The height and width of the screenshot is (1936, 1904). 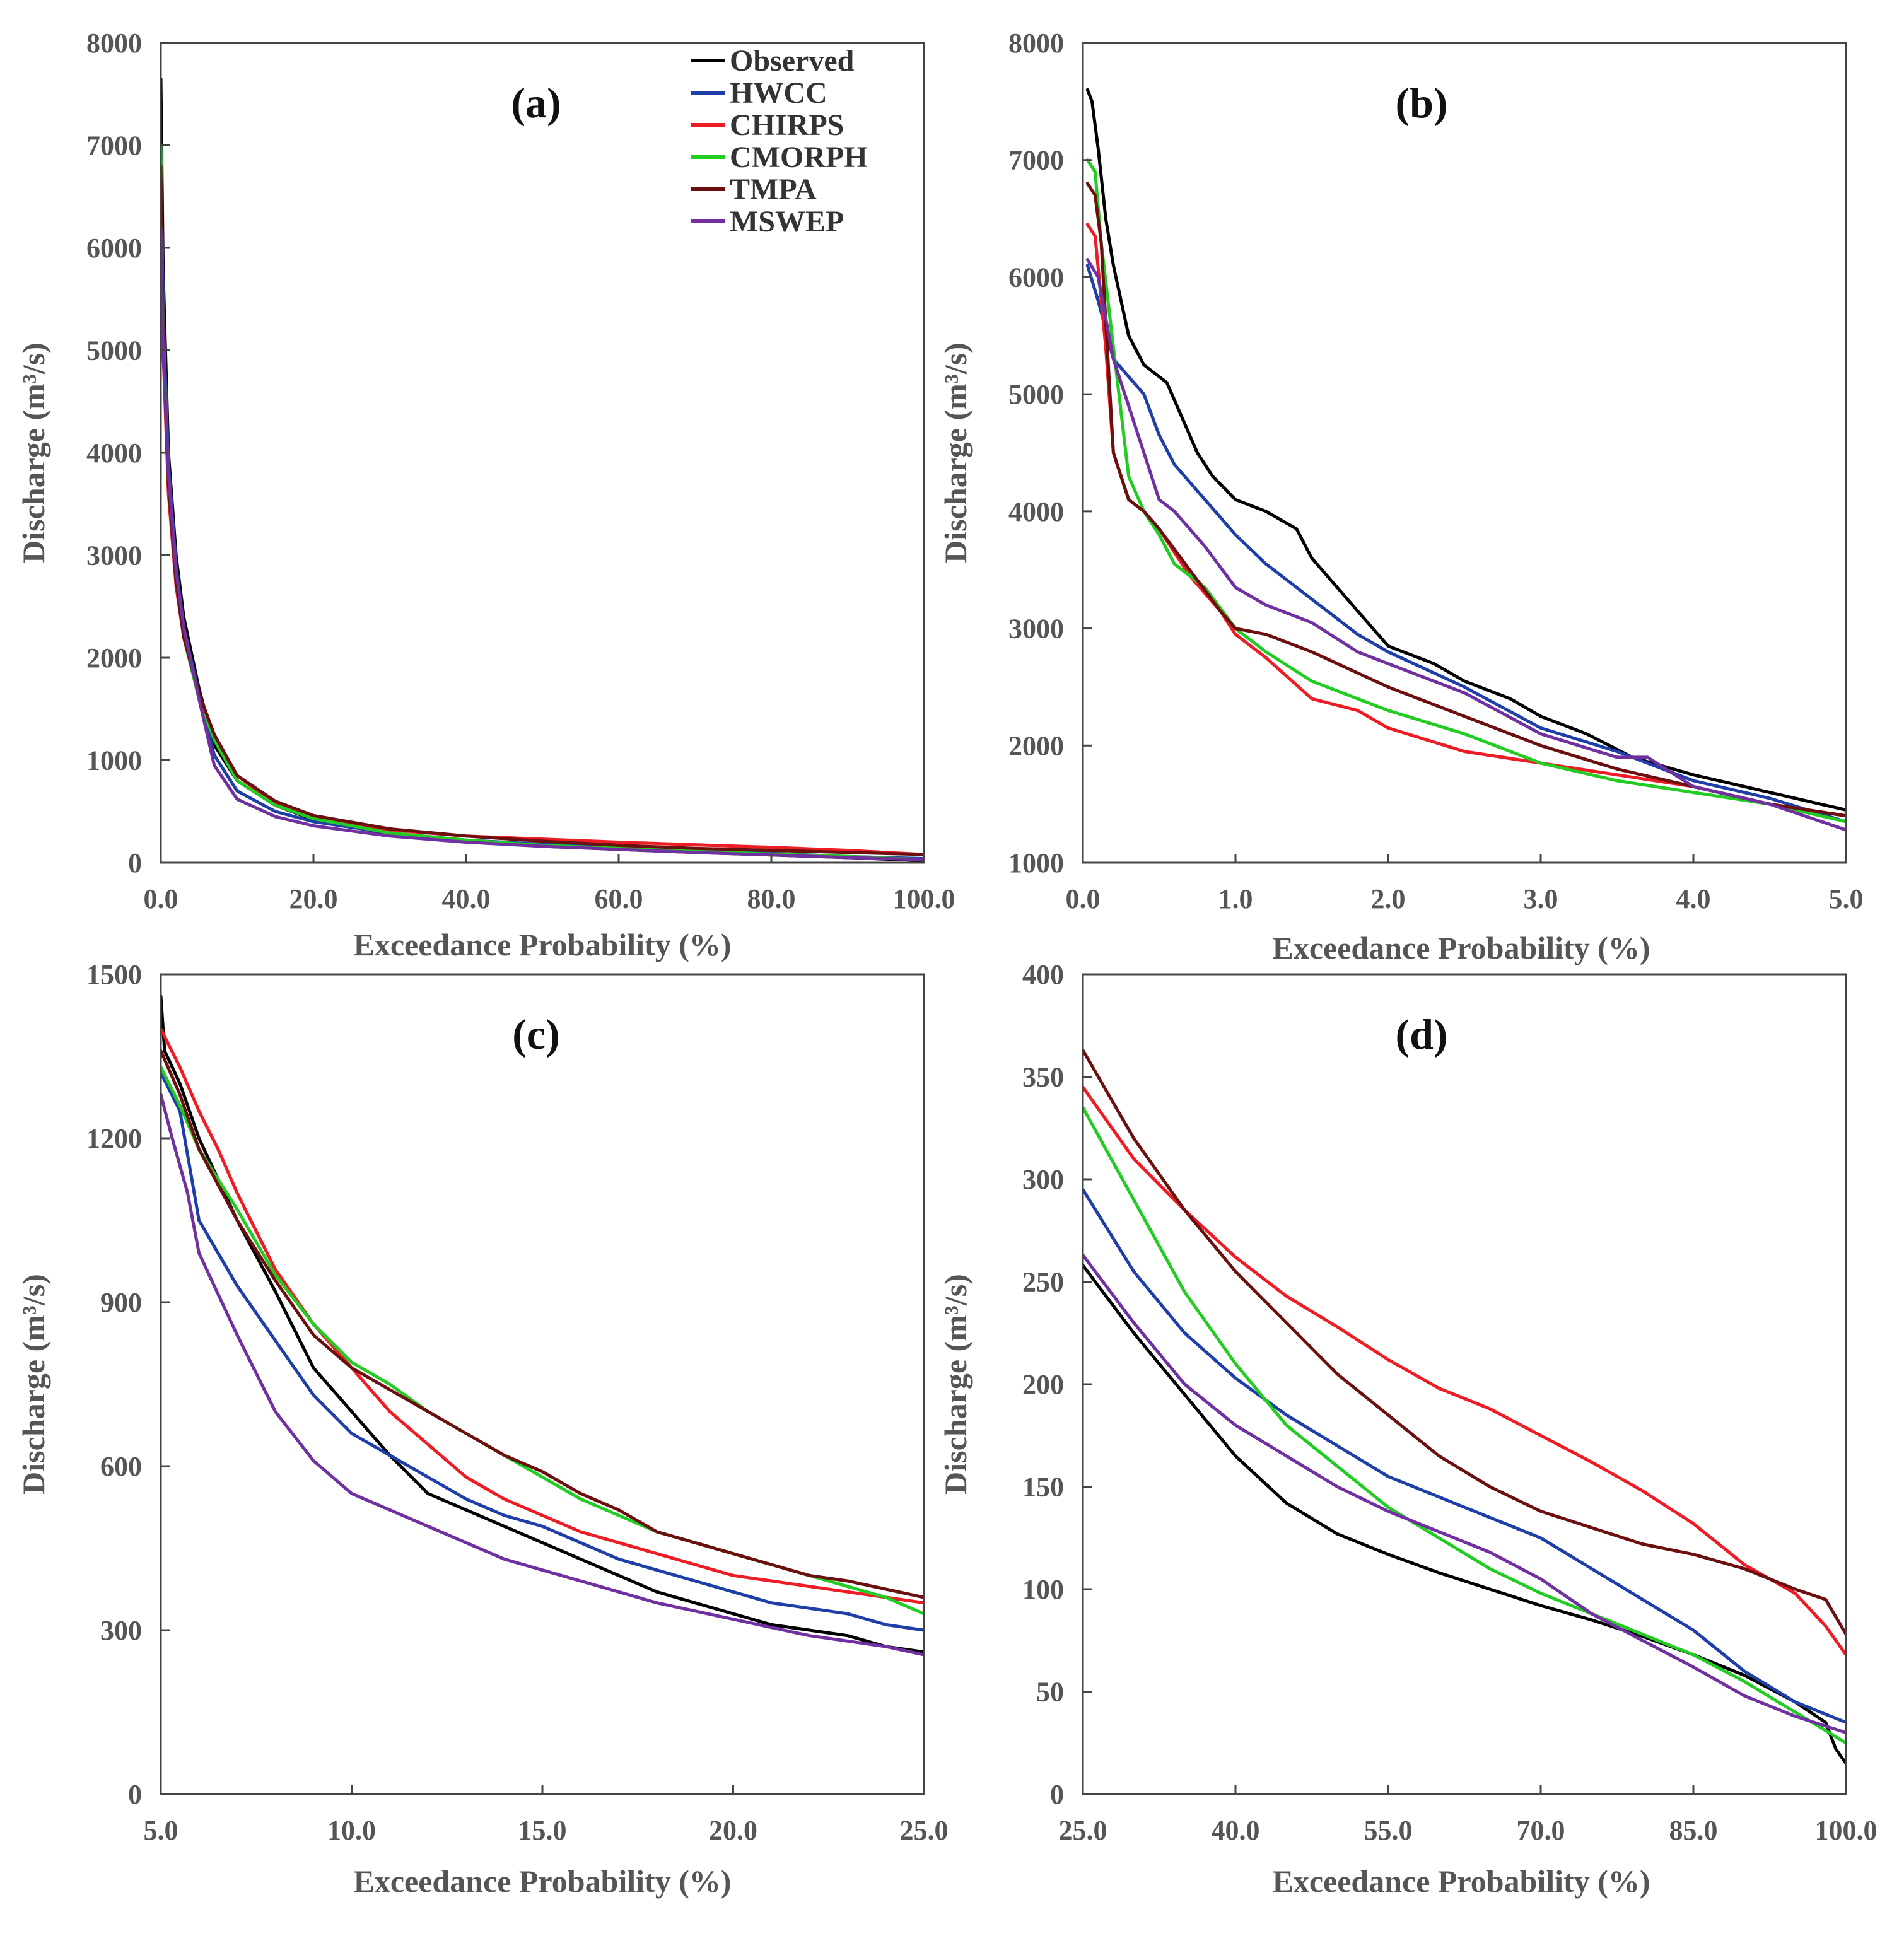 I want to click on x-axis-title-c: Exceedance Probability (%), so click(x=543, y=1881).